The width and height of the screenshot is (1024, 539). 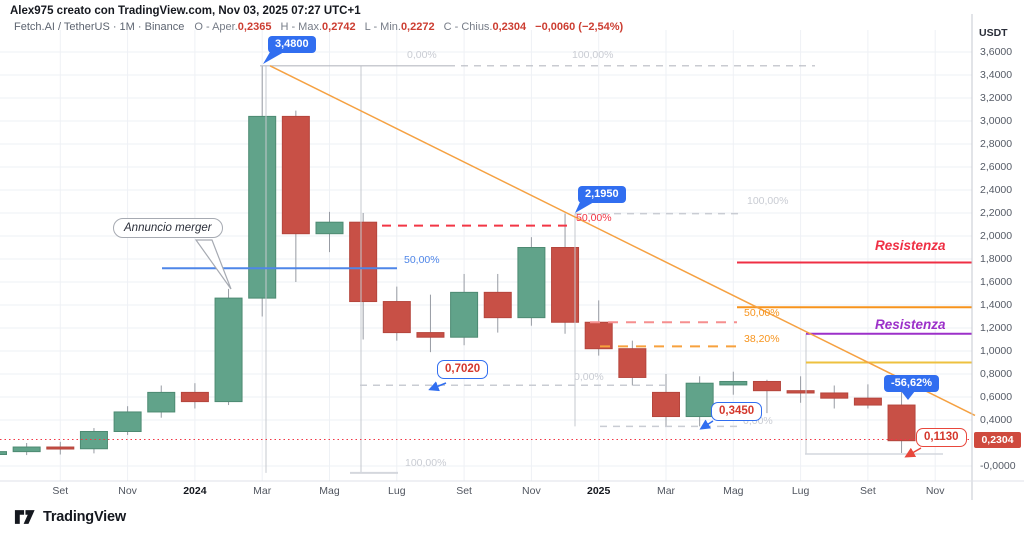 I want to click on price-flag-badge: 2,1950, so click(x=602, y=194).